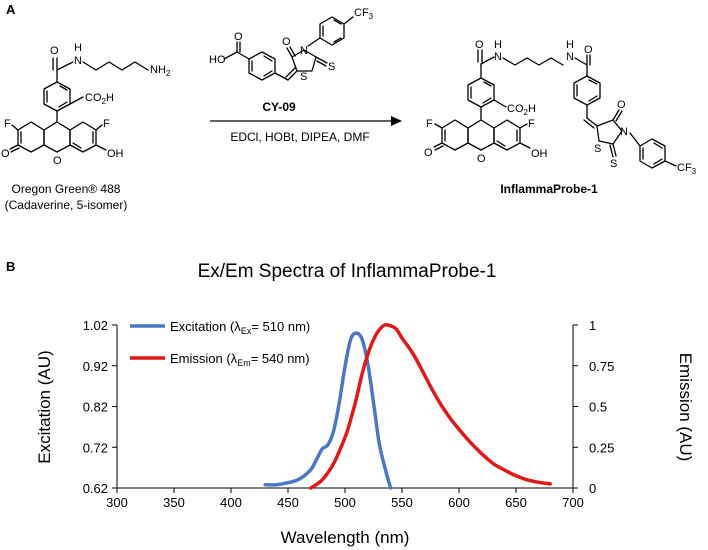 Image resolution: width=708 pixels, height=550 pixels. What do you see at coordinates (240, 327) in the screenshot?
I see `legend-label-excitation: Excitation (λEx= 510 nm)` at bounding box center [240, 327].